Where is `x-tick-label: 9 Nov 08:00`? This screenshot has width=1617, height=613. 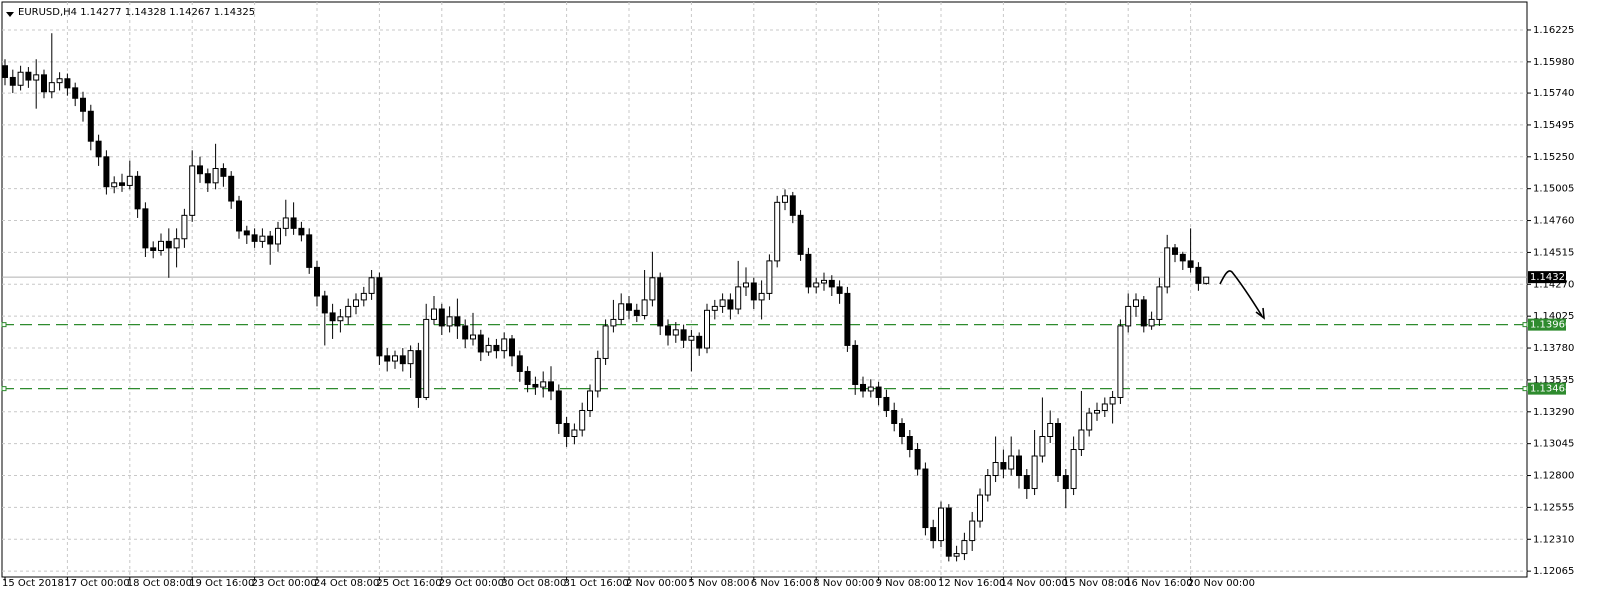
x-tick-label: 9 Nov 08:00 is located at coordinates (906, 583).